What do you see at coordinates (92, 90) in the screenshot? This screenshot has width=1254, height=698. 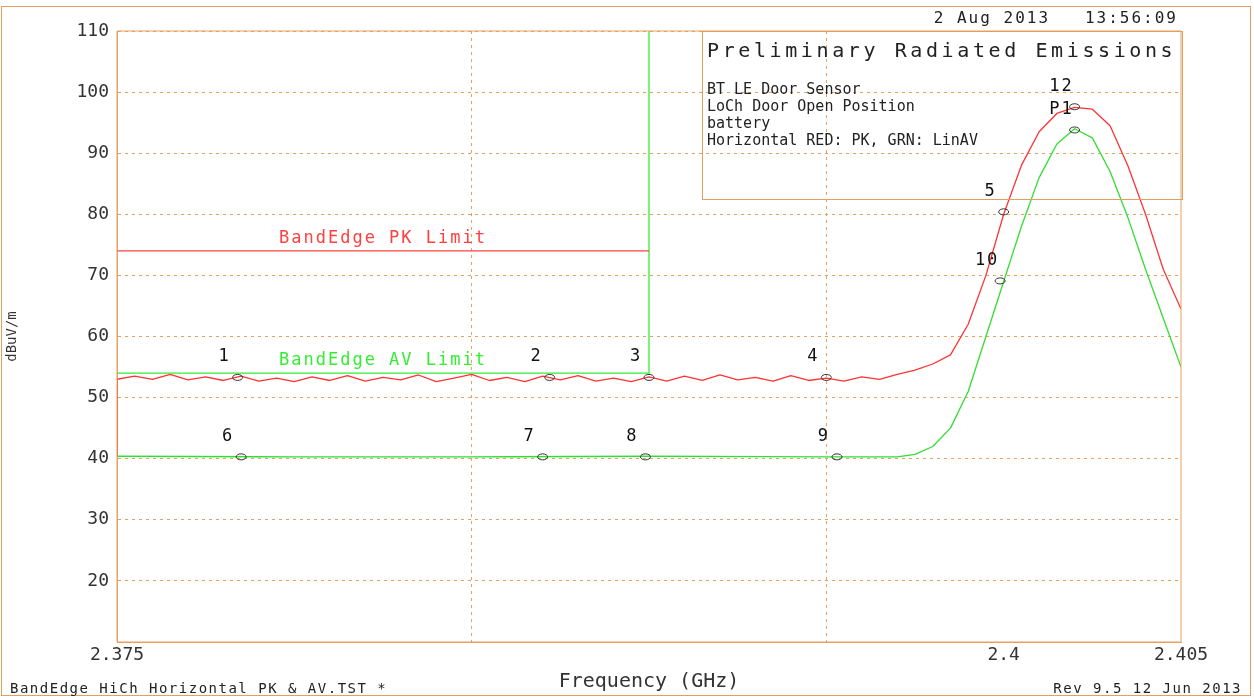 I see `y-tick-label: 100` at bounding box center [92, 90].